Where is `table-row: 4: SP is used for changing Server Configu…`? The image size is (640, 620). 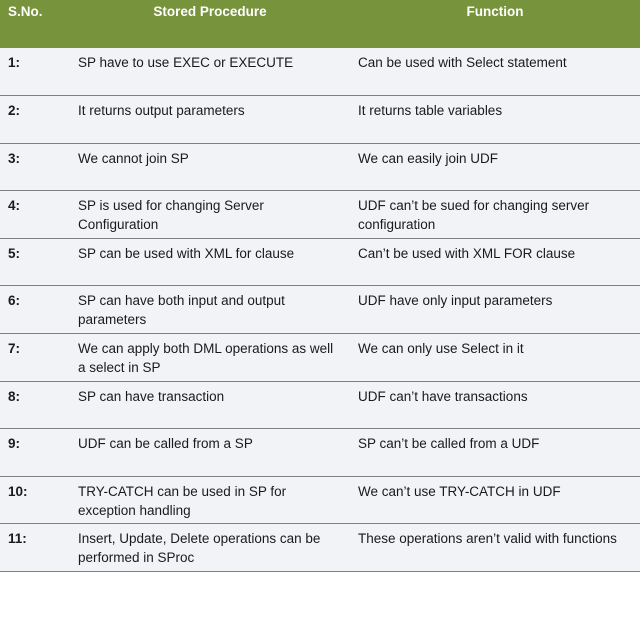 table-row: 4: SP is used for changing Server Configu… is located at coordinates (320, 214).